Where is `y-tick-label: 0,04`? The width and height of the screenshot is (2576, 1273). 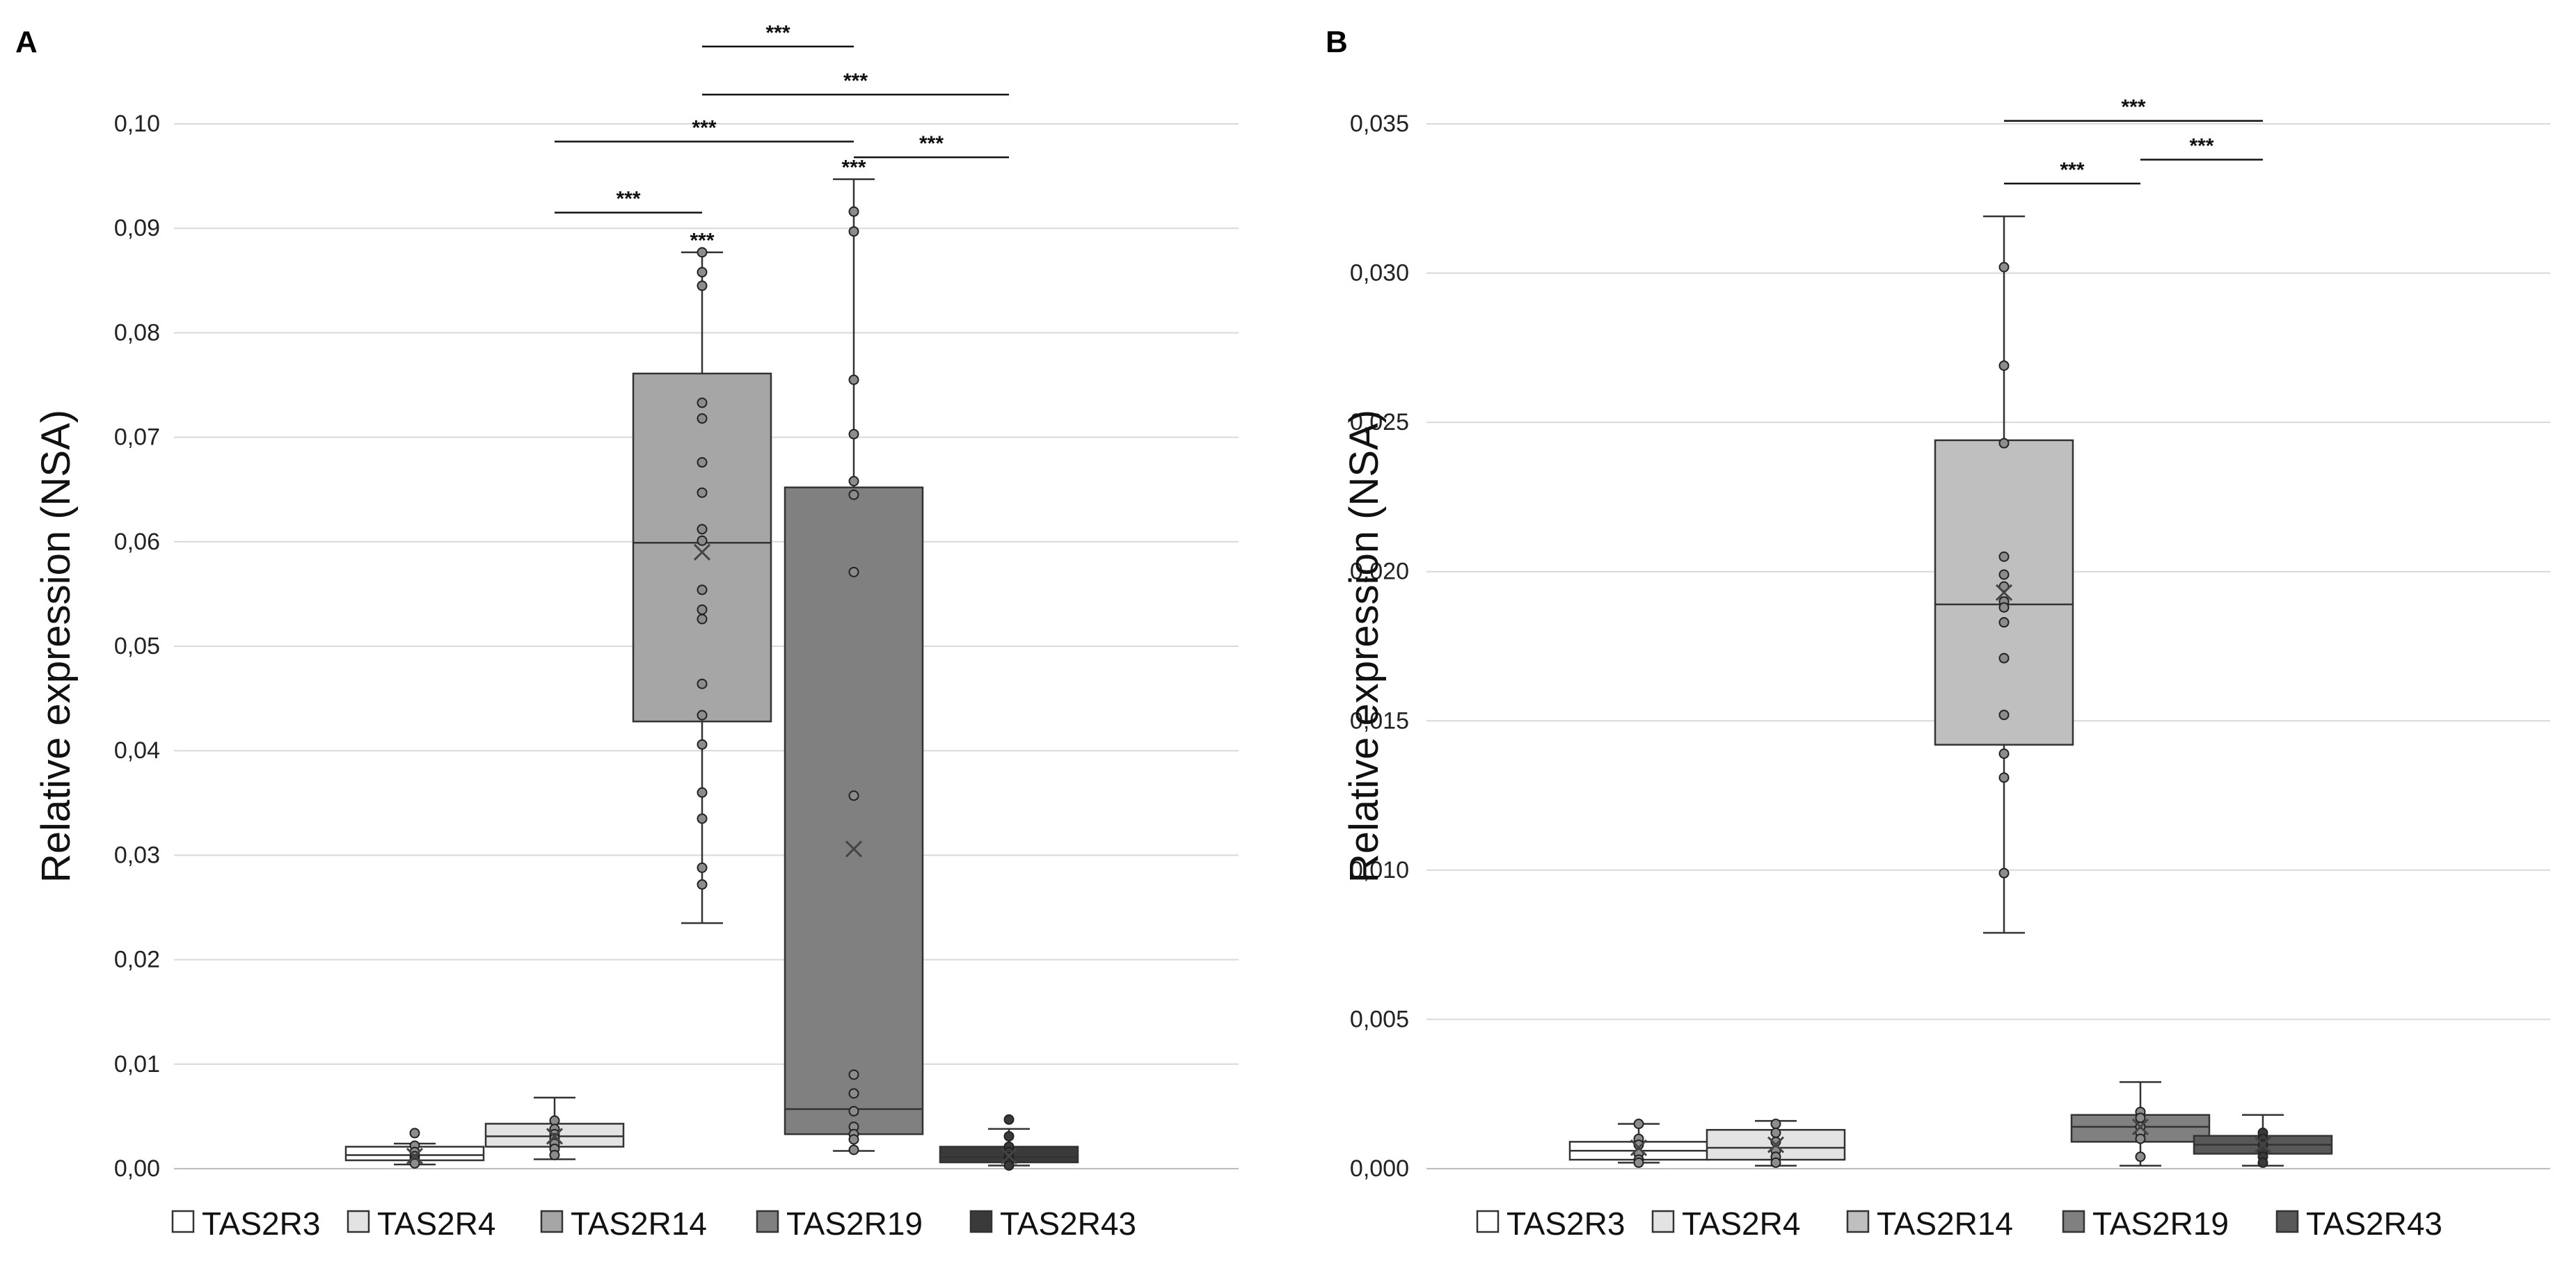 y-tick-label: 0,04 is located at coordinates (137, 750).